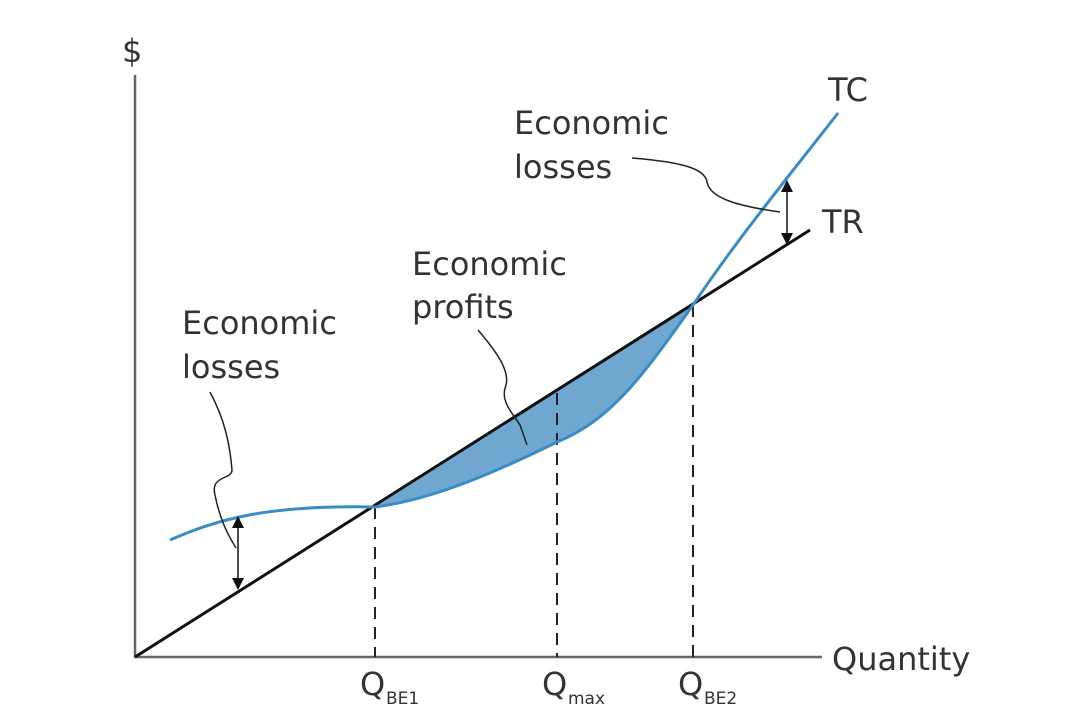  I want to click on svg-text: BE1, so click(402, 699).